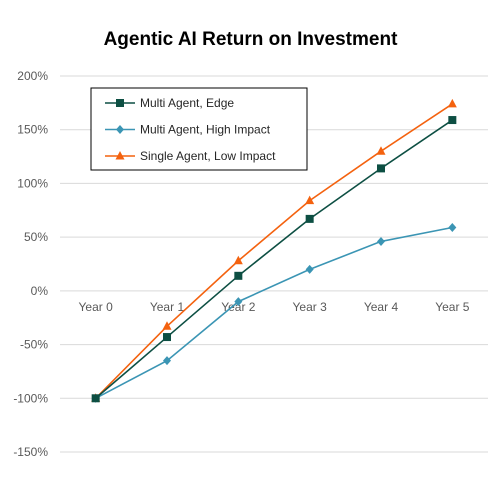 The image size is (501, 478). I want to click on legend-item: Multi Agent, Edge, so click(169, 103).